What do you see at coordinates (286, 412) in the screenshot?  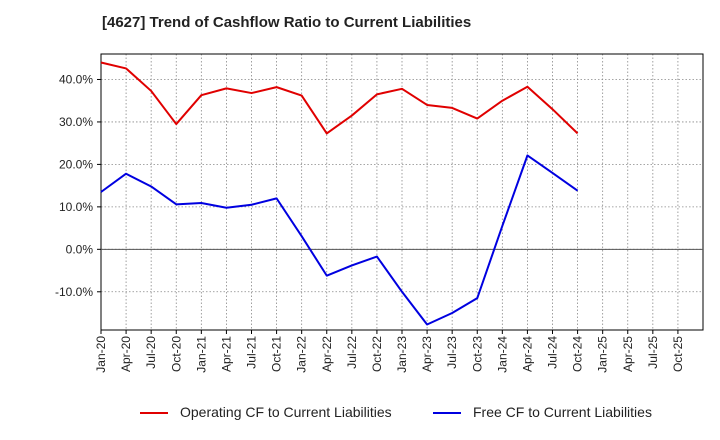 I see `legend-label-operating-cf: Operating CF to Current Liabilities` at bounding box center [286, 412].